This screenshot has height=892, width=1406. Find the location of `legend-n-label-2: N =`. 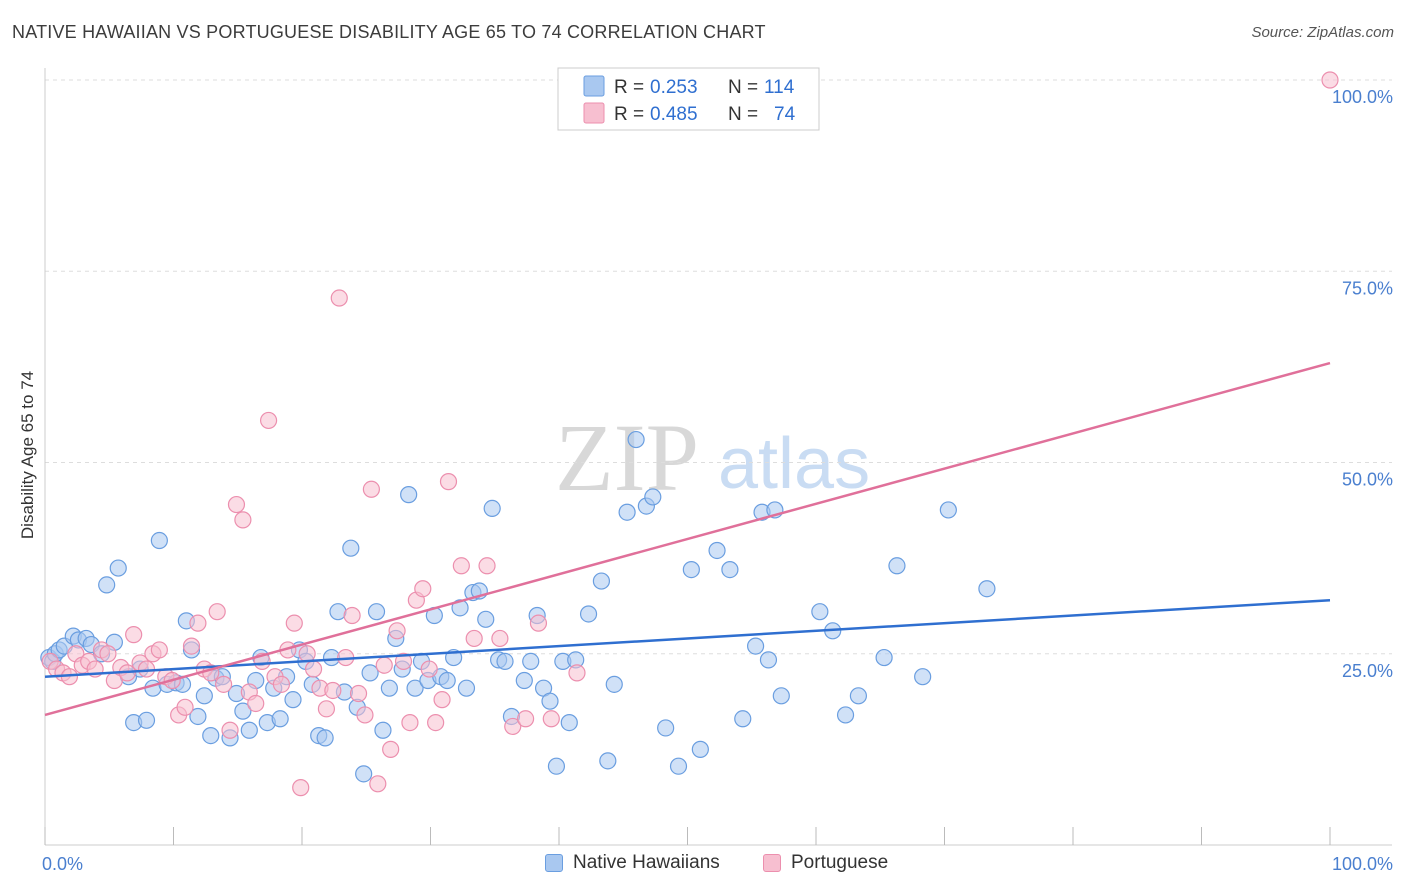

legend-n-label-2: N = is located at coordinates (743, 114).